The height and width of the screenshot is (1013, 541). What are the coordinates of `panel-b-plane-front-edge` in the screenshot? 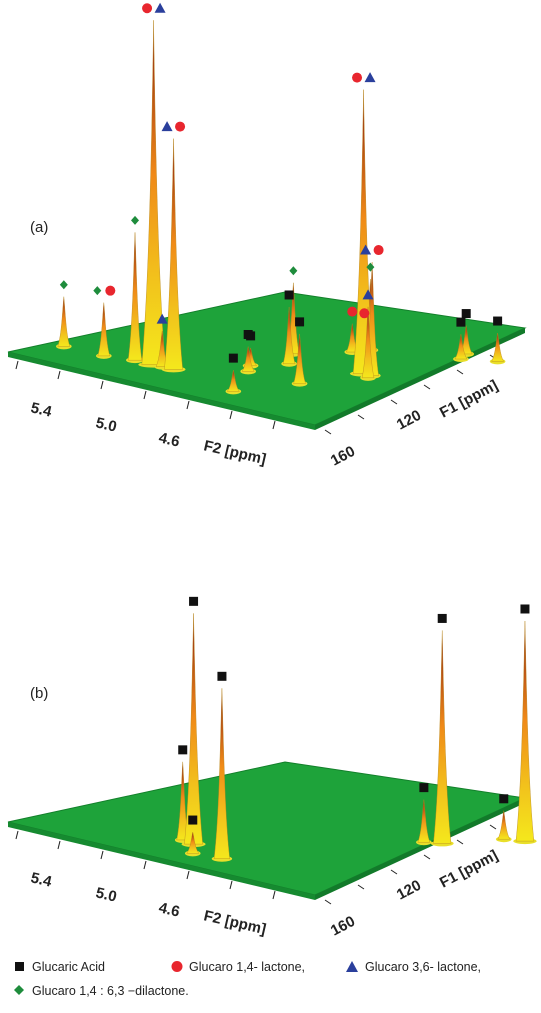 It's located at (161, 861).